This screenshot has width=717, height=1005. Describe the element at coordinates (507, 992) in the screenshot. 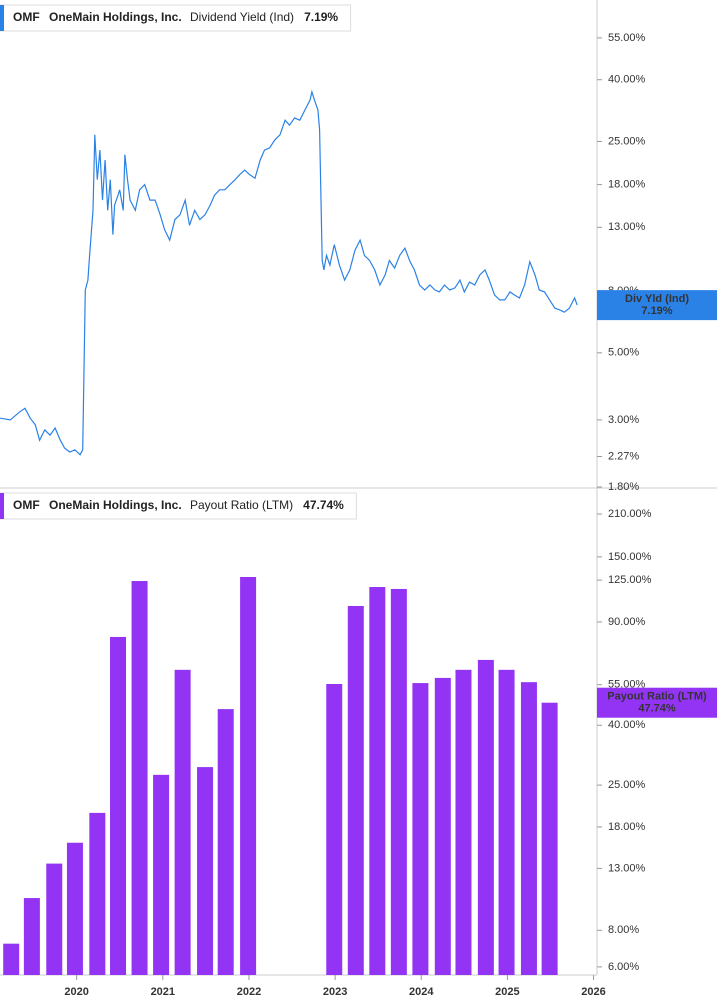

I see `x-tick-label: 2025` at that location.